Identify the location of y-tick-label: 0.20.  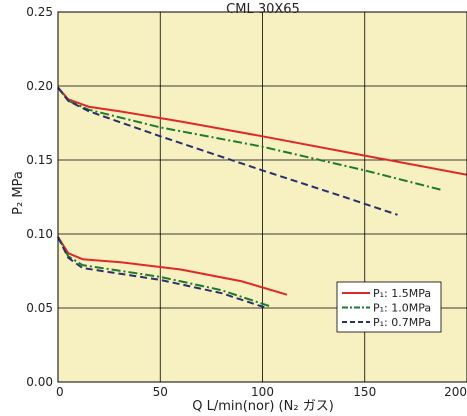
(39, 86).